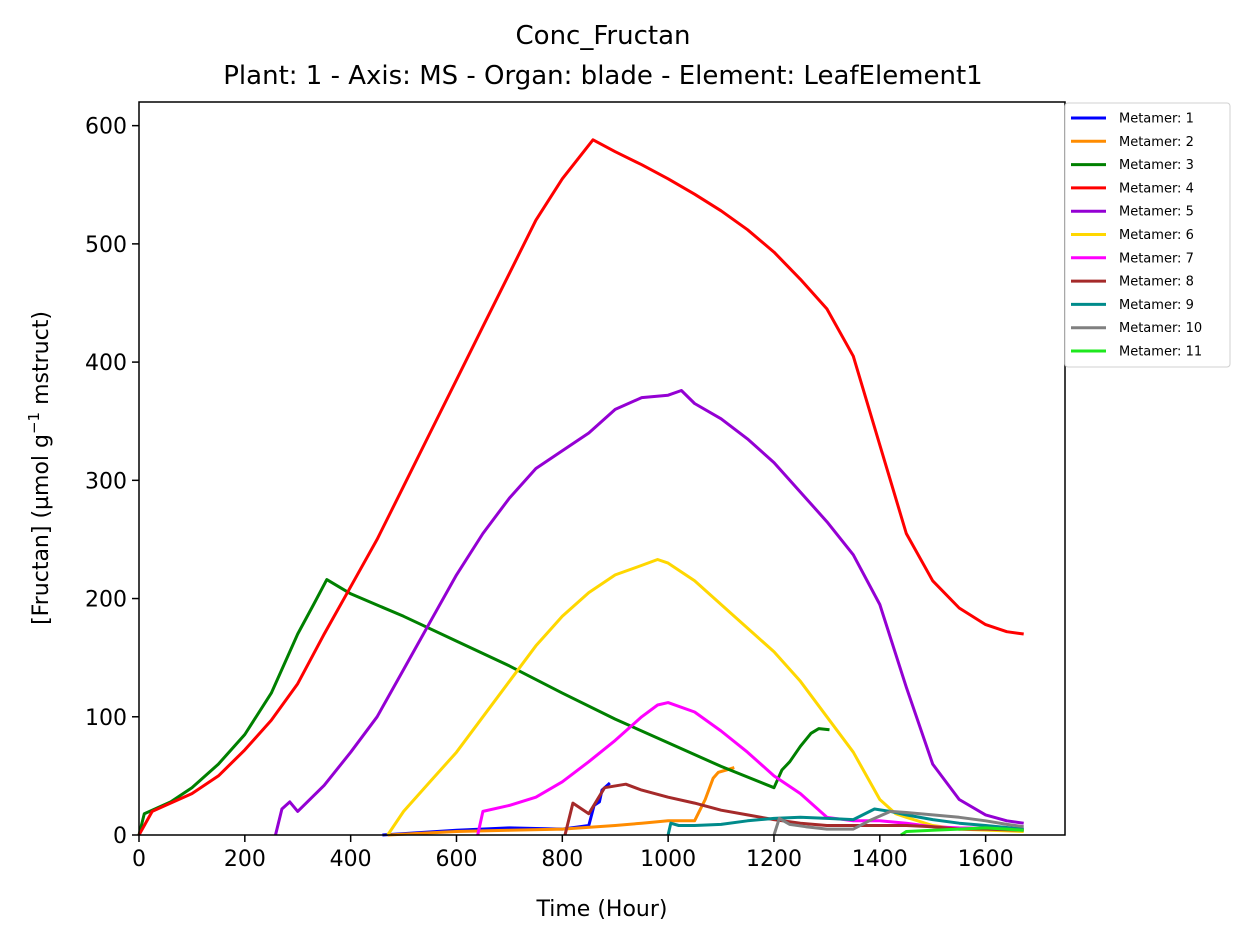 Image resolution: width=1252 pixels, height=942 pixels. I want to click on y-tick-label: 400, so click(106, 363).